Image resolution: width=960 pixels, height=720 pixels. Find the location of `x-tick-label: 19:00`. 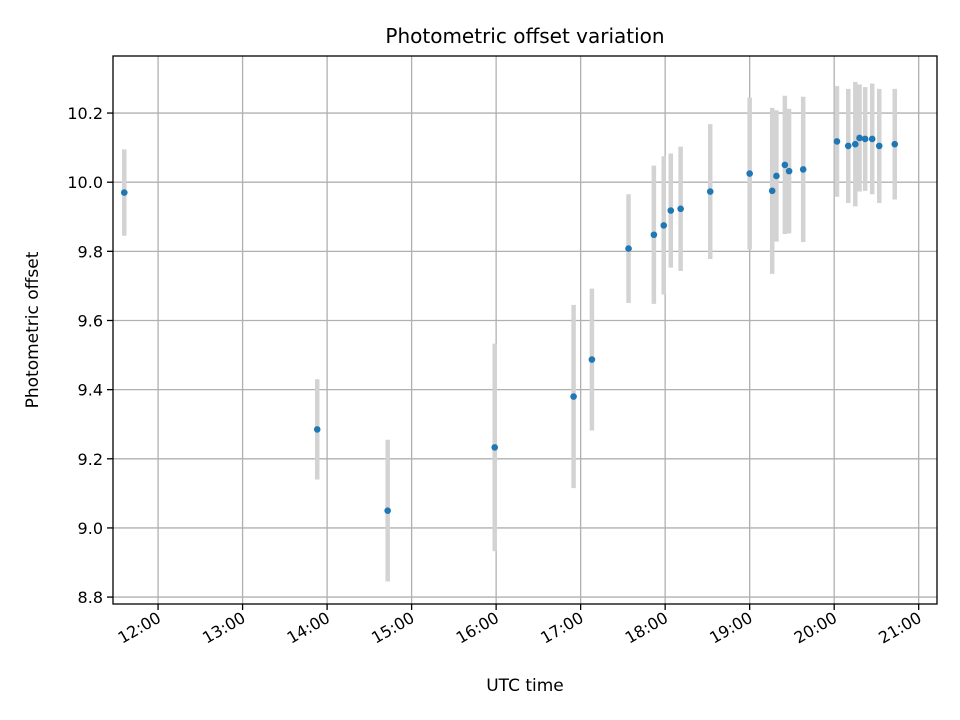

x-tick-label: 19:00 is located at coordinates (730, 628).